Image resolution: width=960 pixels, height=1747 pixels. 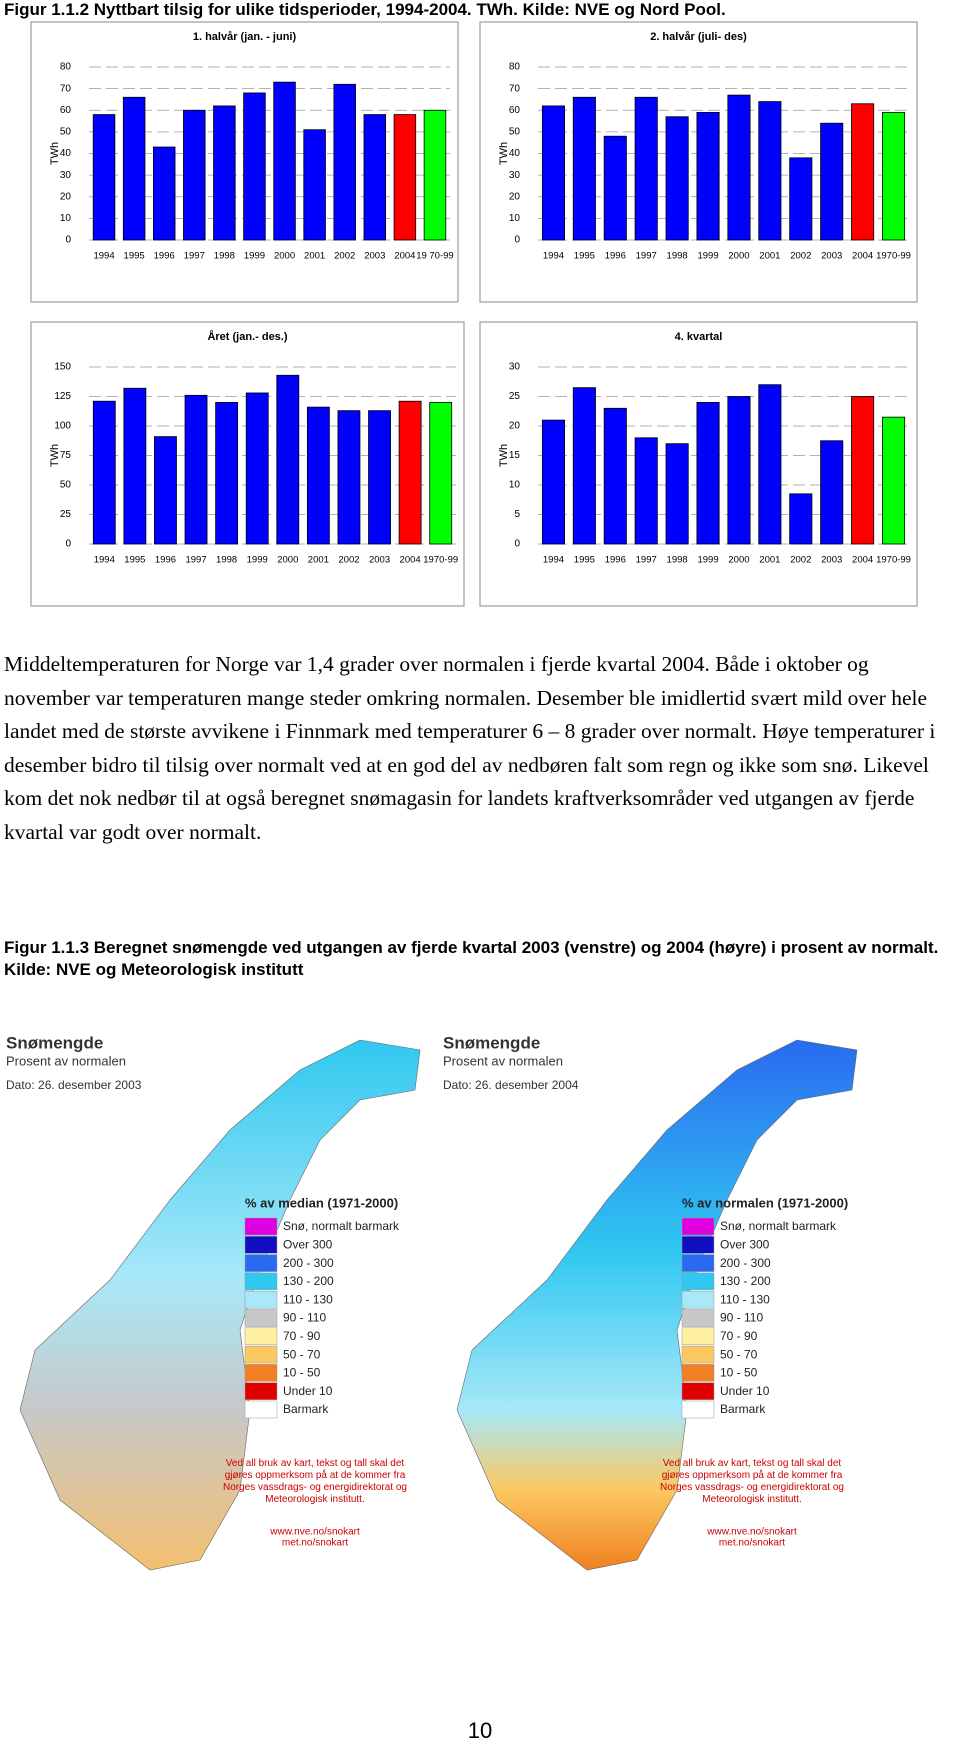 What do you see at coordinates (302, 1354) in the screenshot?
I see `legend-label: 50 - 70` at bounding box center [302, 1354].